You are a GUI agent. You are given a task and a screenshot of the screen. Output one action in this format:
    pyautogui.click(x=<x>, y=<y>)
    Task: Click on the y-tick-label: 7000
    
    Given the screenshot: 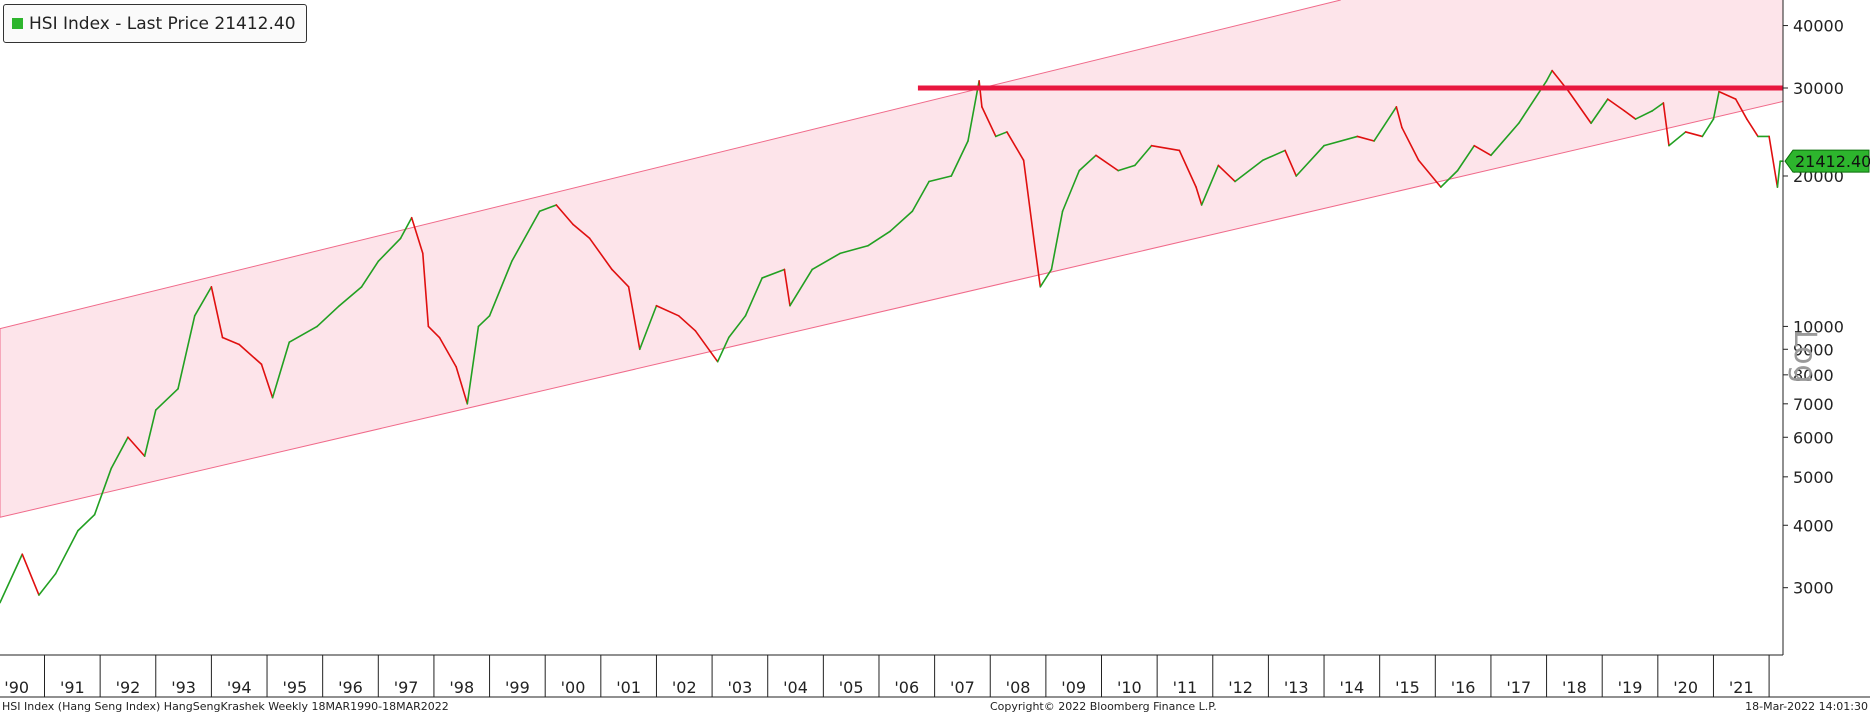 What is the action you would take?
    pyautogui.click(x=1813, y=404)
    